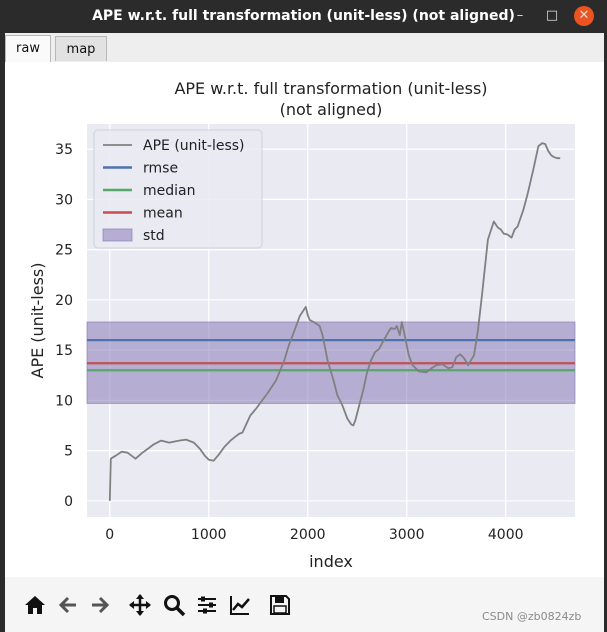  Describe the element at coordinates (64, 401) in the screenshot. I see `y-tick-label: 10` at that location.